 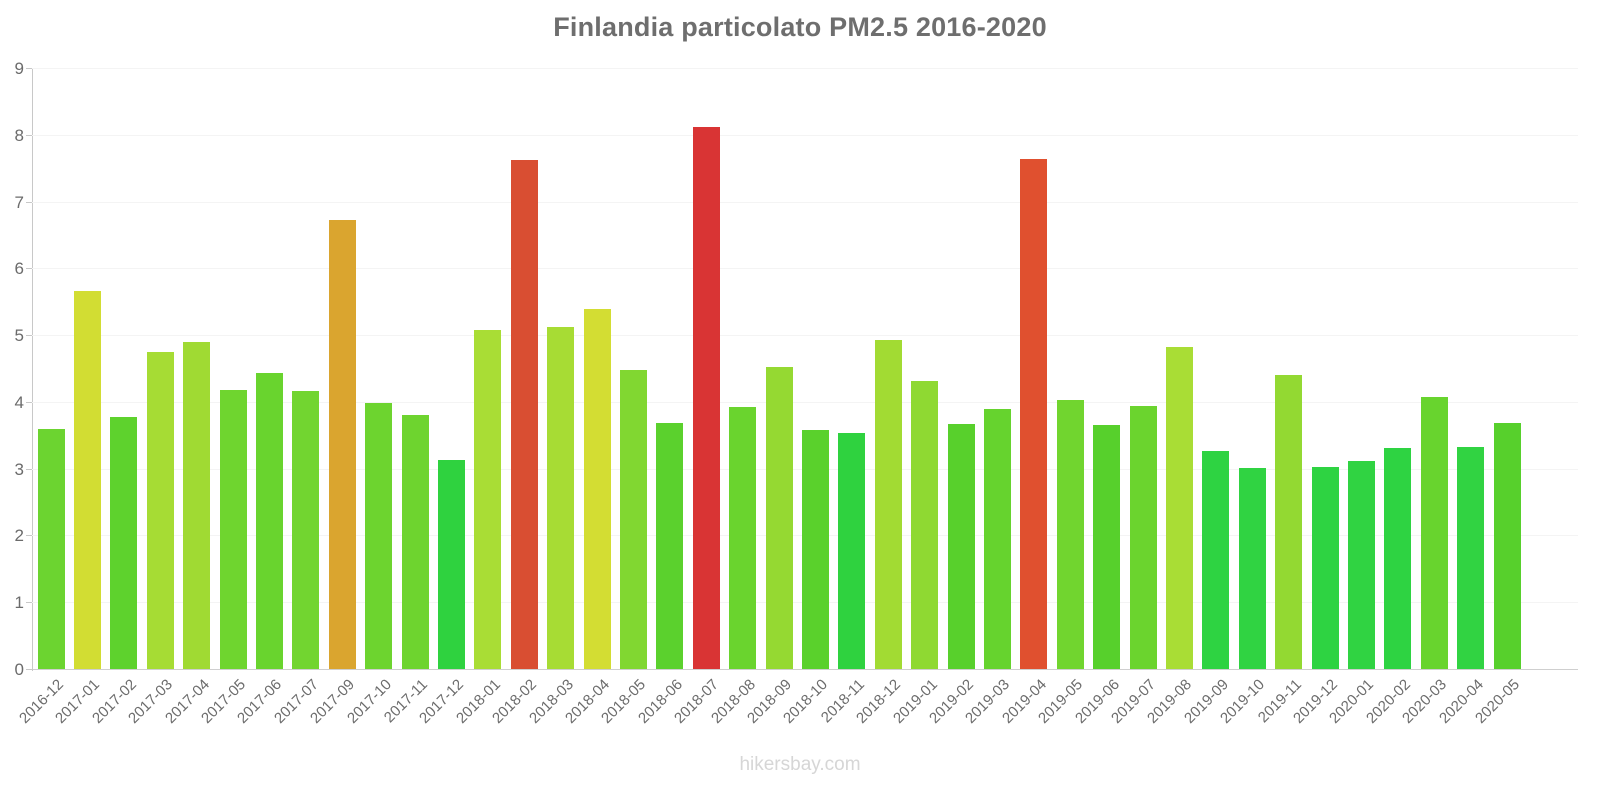 What do you see at coordinates (32, 369) in the screenshot?
I see `y-axis-line` at bounding box center [32, 369].